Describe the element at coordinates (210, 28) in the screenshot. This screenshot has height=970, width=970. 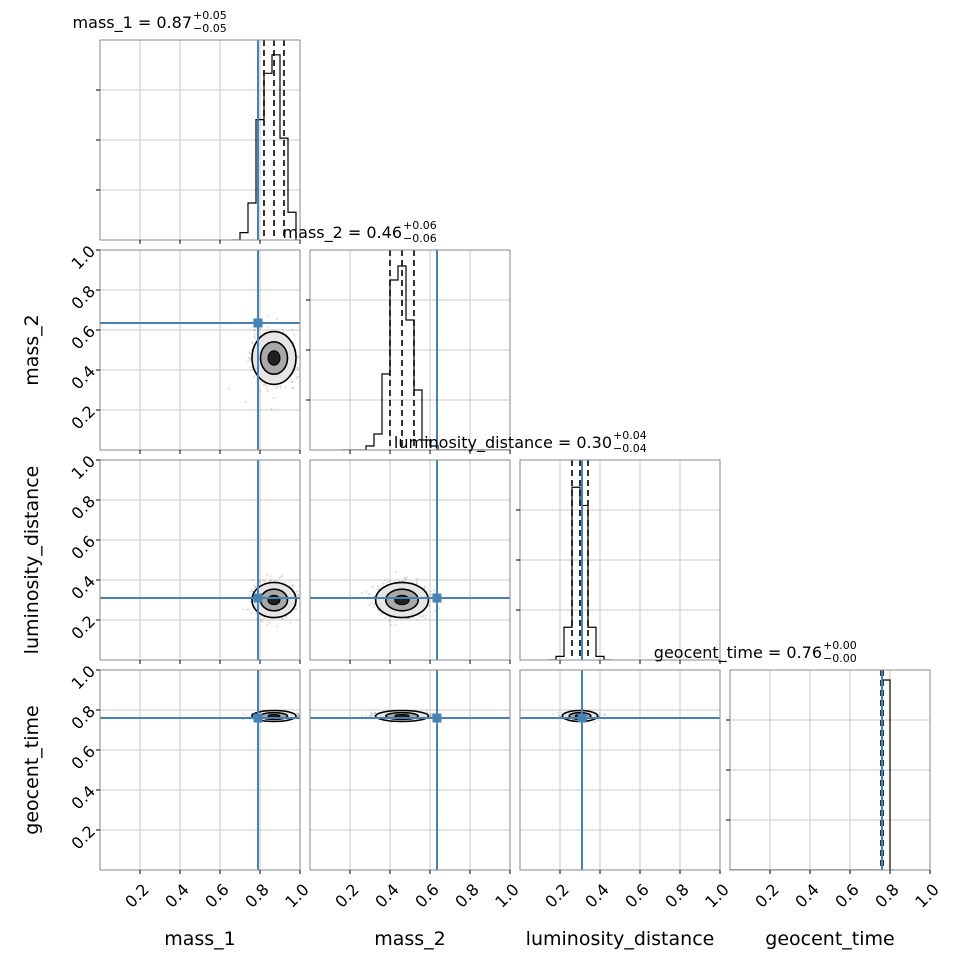
I see `title-lower-mass_1: −0.05` at that location.